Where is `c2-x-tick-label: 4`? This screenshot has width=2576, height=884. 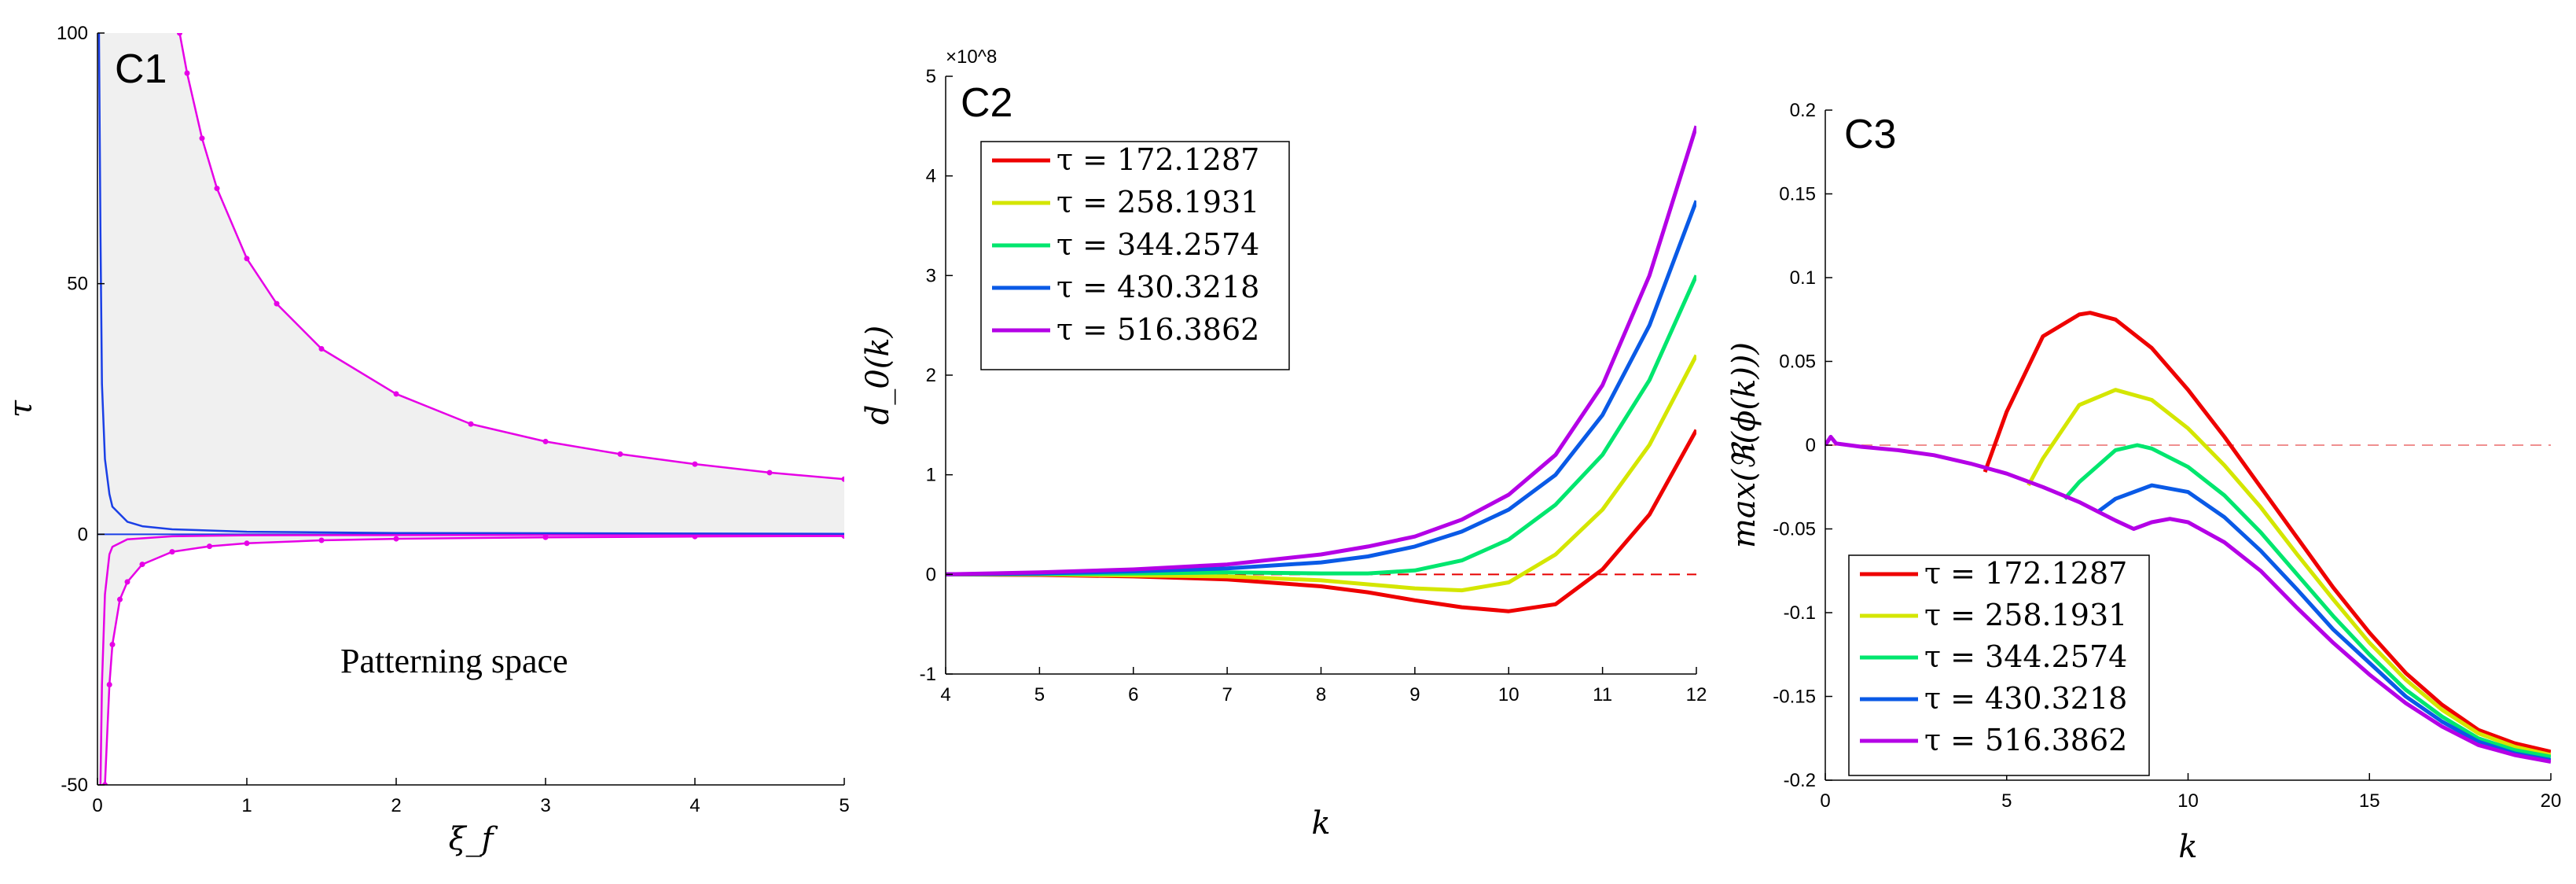
c2-x-tick-label: 4 is located at coordinates (945, 694).